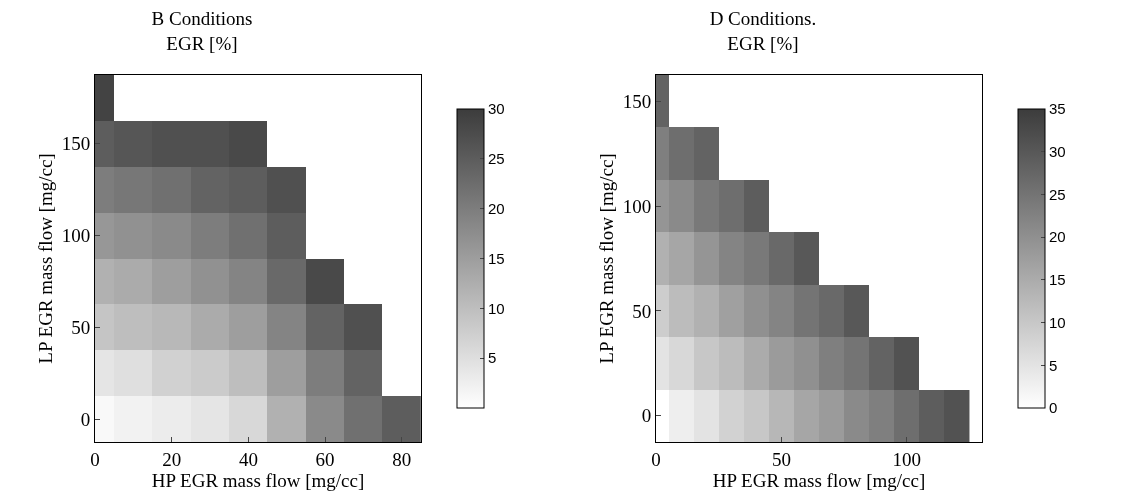 The width and height of the screenshot is (1123, 502). Describe the element at coordinates (325, 459) in the screenshot. I see `x-tick-label: 60` at that location.